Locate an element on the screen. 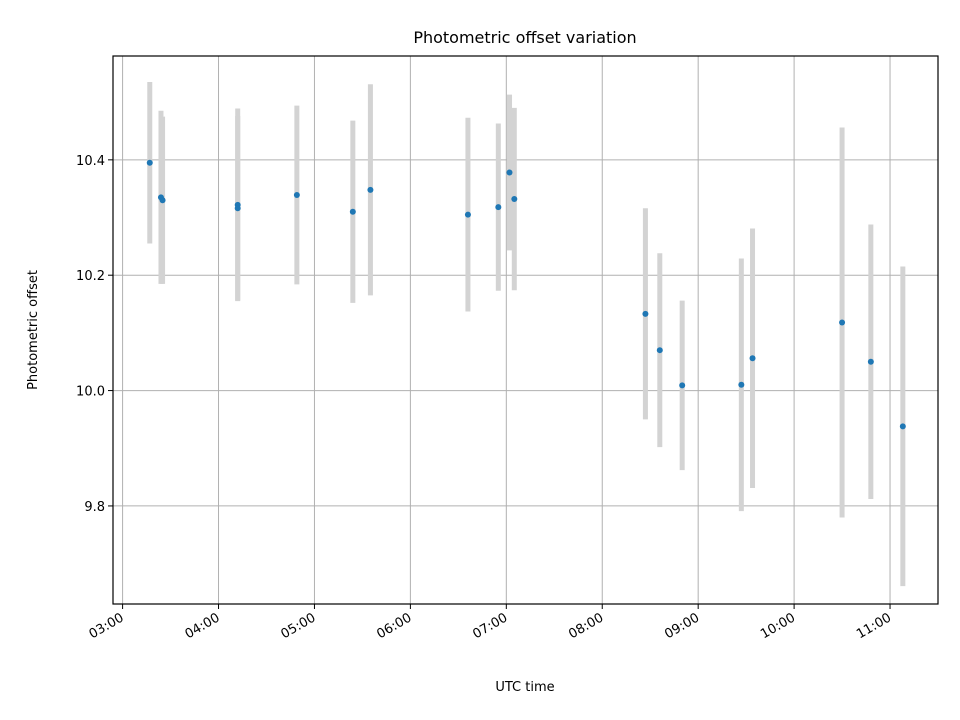 The height and width of the screenshot is (720, 960). x-axis-label: UTC time is located at coordinates (524, 687).